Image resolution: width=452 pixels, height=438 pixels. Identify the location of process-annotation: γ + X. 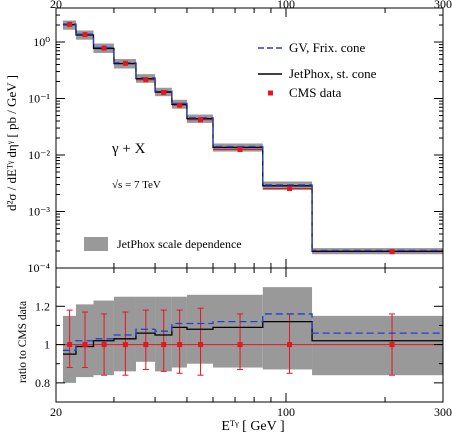
(128, 149).